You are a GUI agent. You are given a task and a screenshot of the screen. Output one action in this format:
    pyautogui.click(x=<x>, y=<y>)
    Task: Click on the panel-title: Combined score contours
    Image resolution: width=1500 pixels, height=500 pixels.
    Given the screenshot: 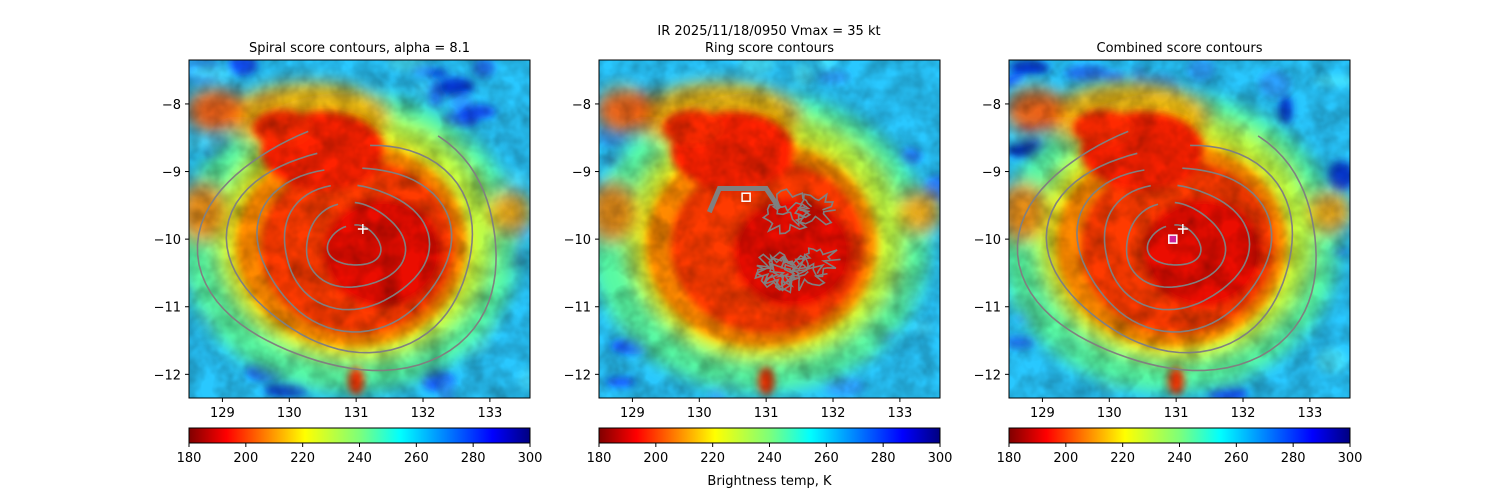 What is the action you would take?
    pyautogui.click(x=1180, y=48)
    